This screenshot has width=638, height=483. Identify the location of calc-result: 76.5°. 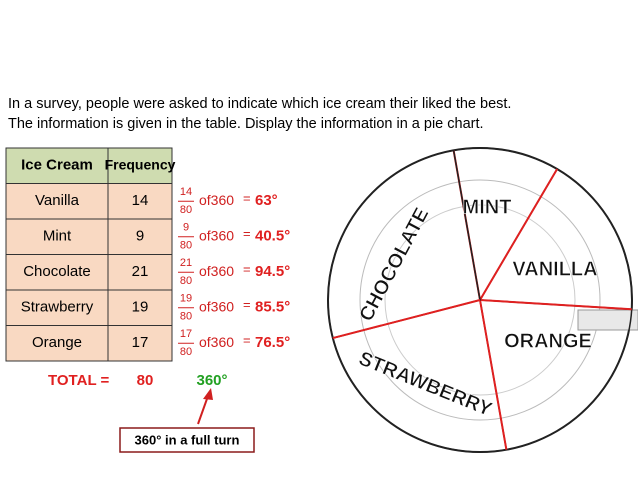
(272, 342).